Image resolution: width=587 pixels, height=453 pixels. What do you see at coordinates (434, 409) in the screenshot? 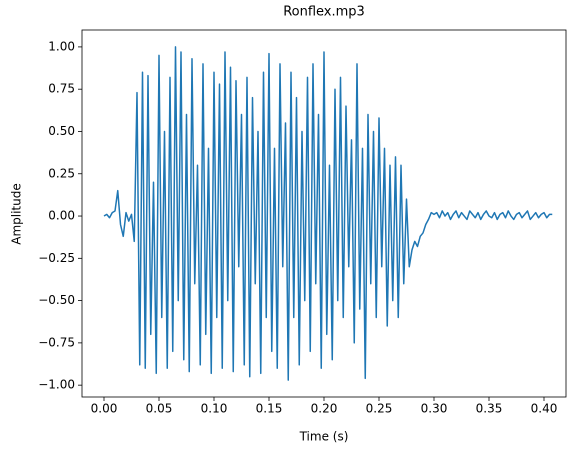
I see `x-tick-label: 0.30` at bounding box center [434, 409].